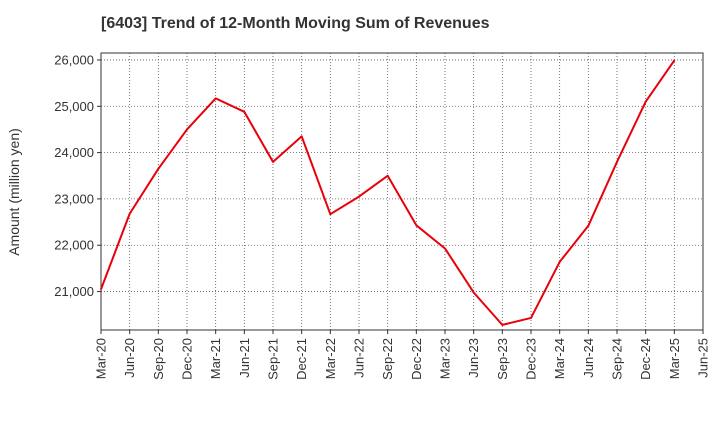  Describe the element at coordinates (129, 358) in the screenshot. I see `x-tick-label: Jun-20` at that location.